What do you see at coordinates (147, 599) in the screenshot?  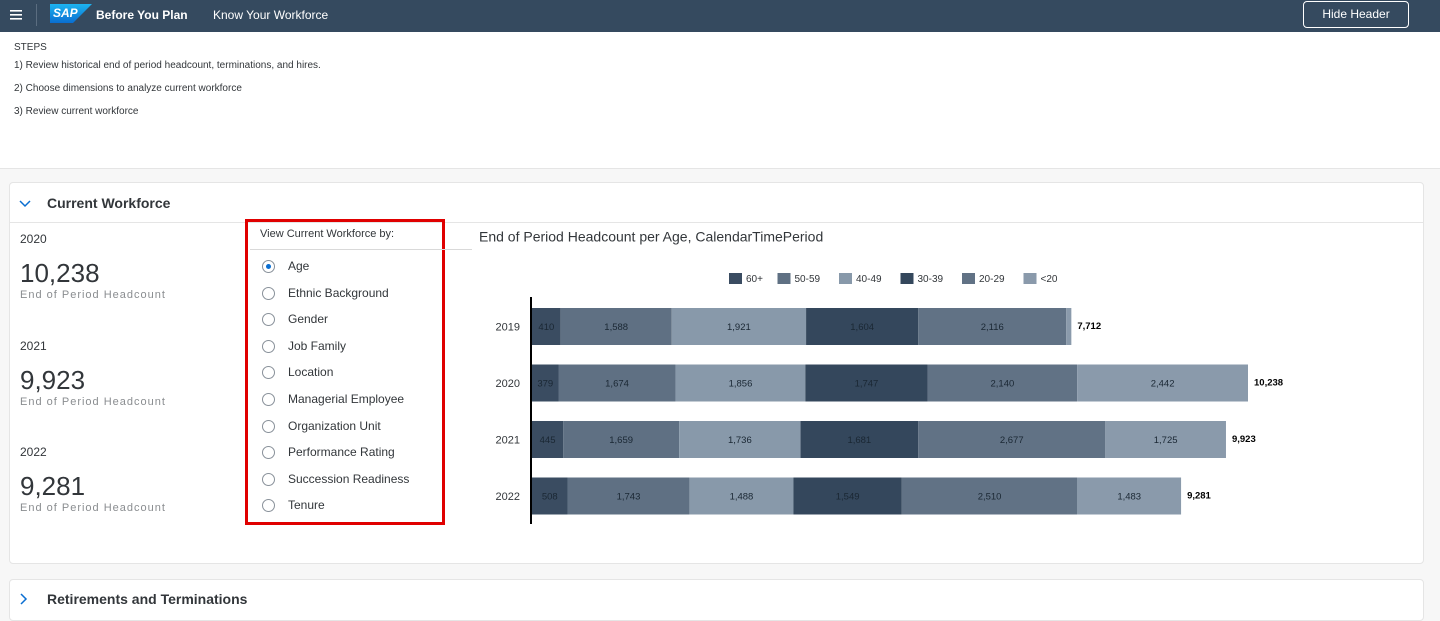 I see `panel-title: Retirements and Terminations` at bounding box center [147, 599].